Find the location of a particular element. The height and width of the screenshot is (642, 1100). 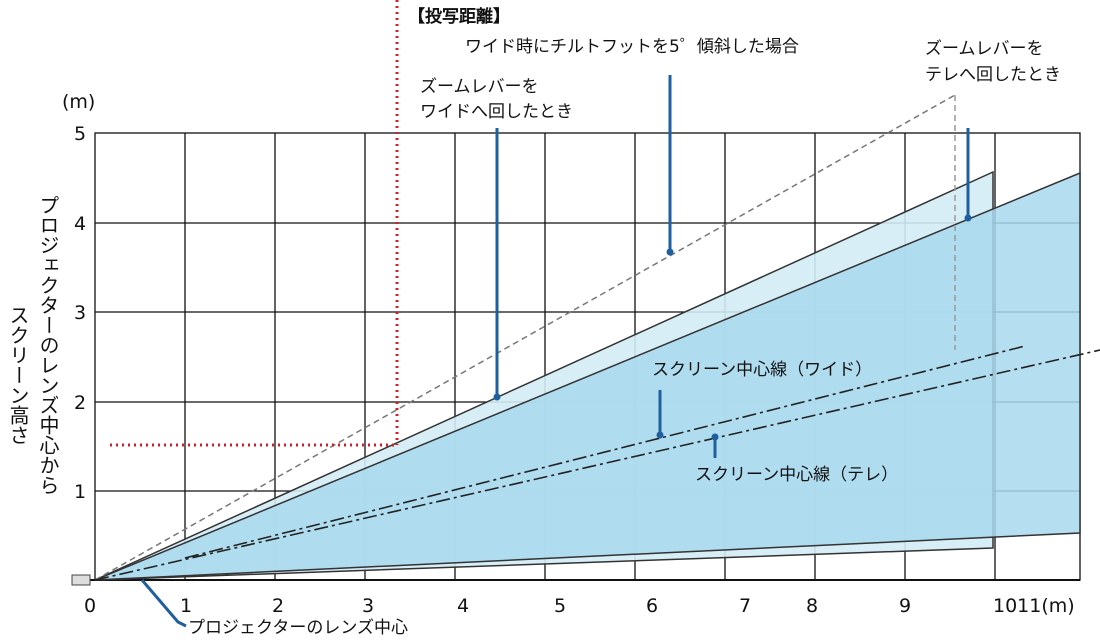

x-tick-label: 4 is located at coordinates (463, 606).